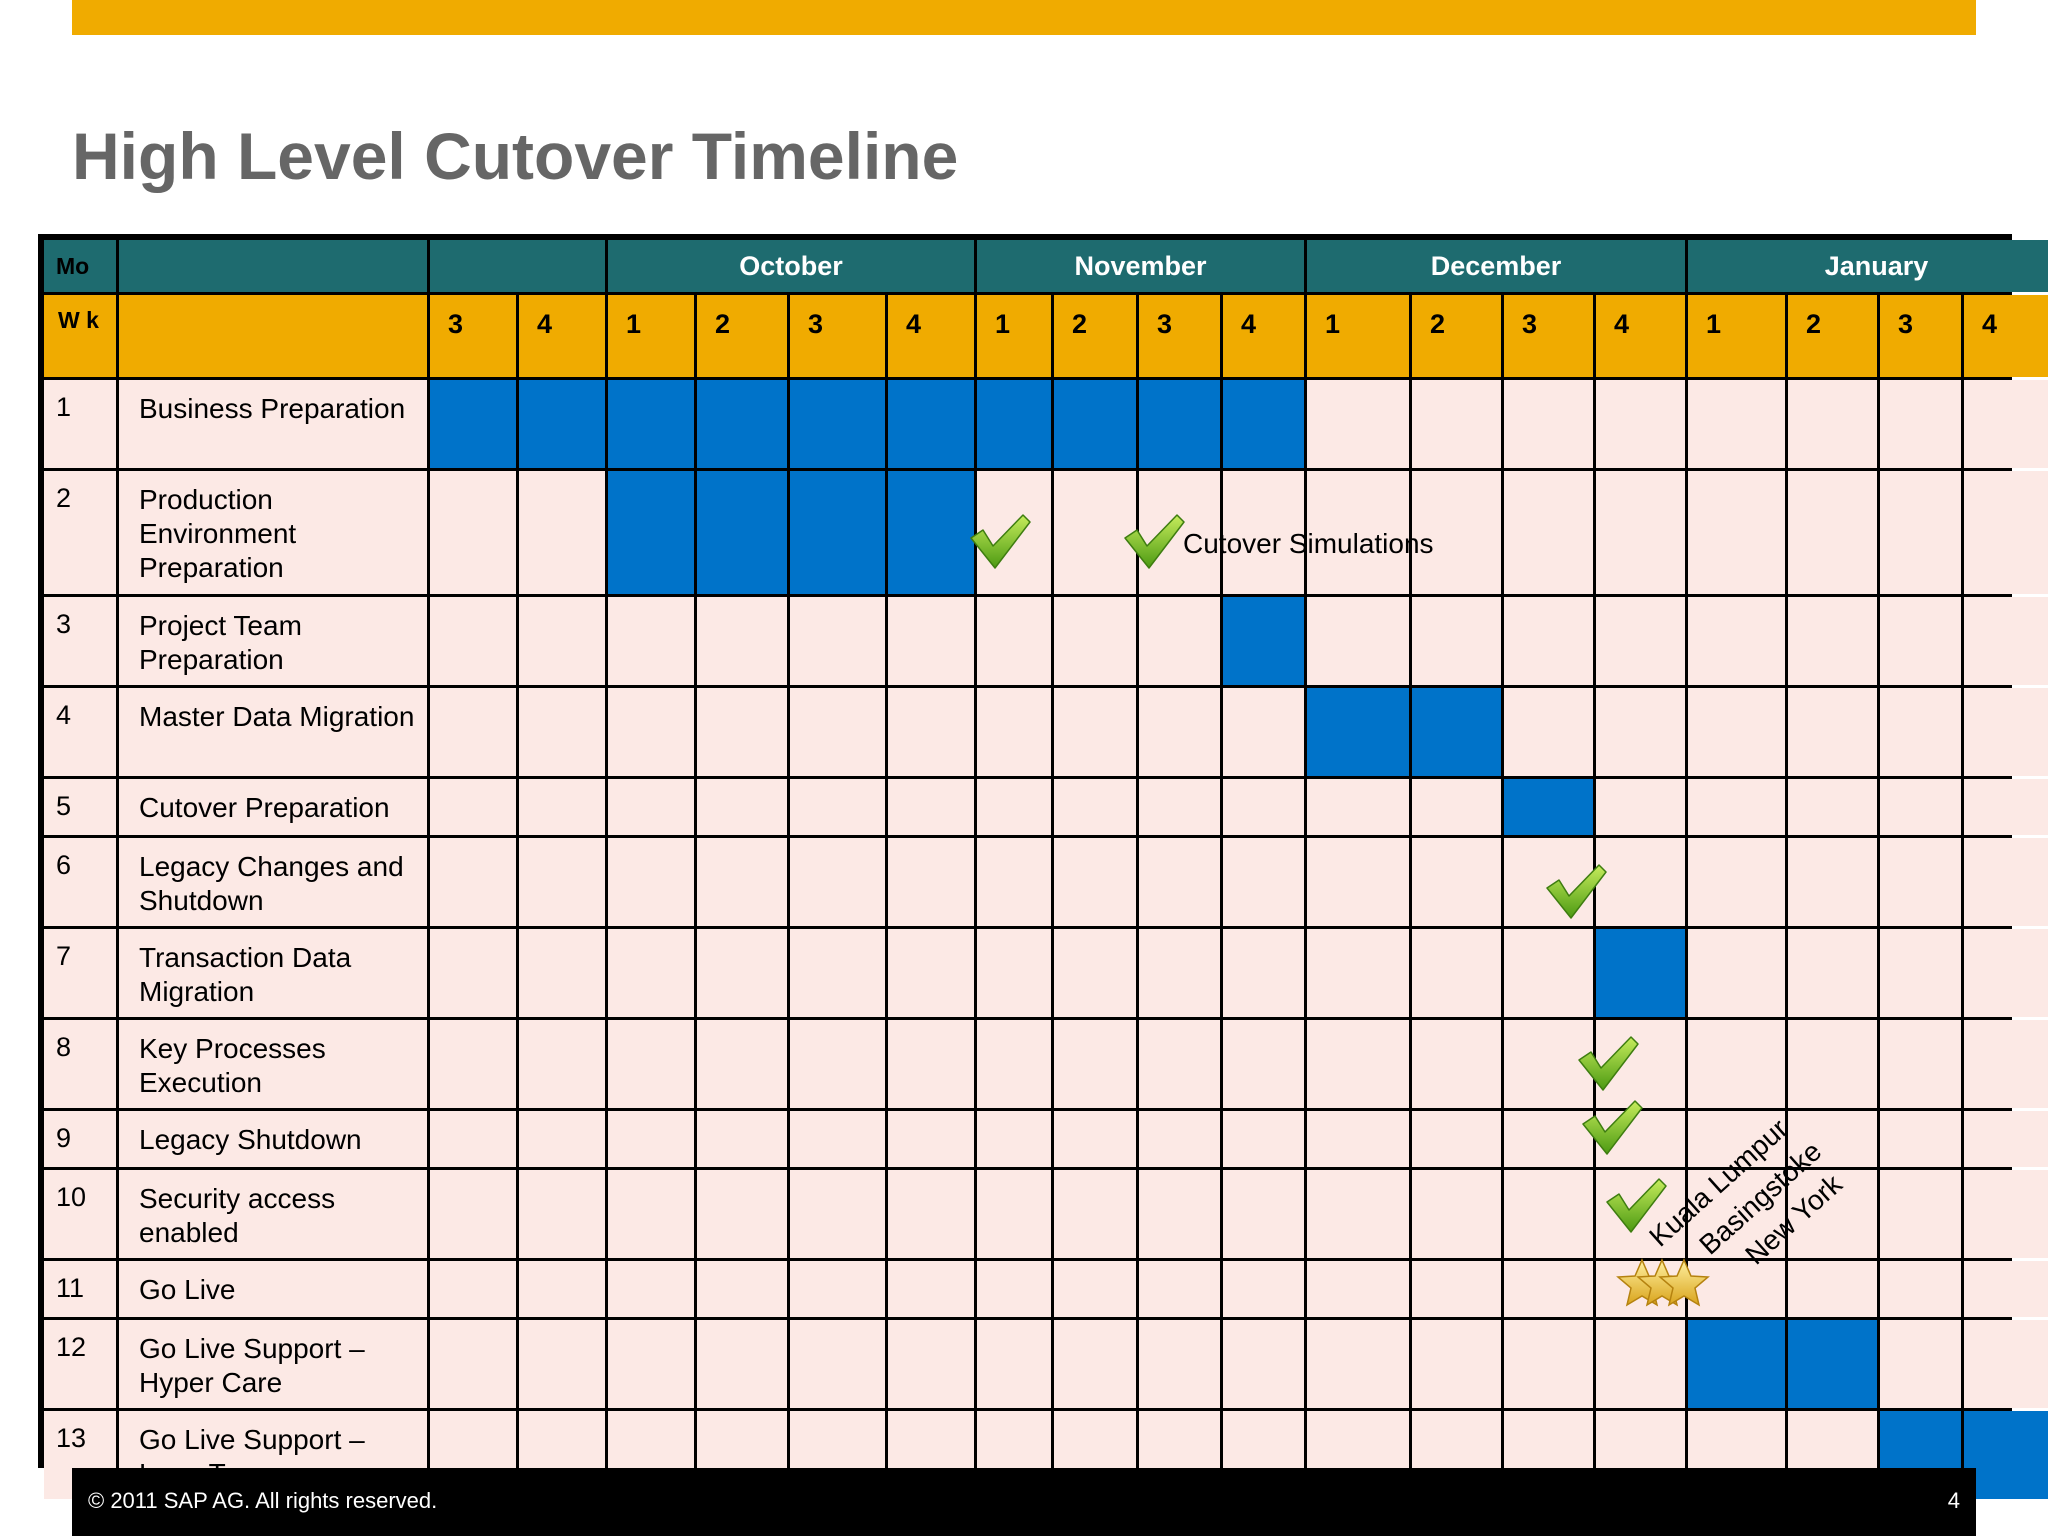  I want to click on task-label: Master Data Migration, so click(273, 732).